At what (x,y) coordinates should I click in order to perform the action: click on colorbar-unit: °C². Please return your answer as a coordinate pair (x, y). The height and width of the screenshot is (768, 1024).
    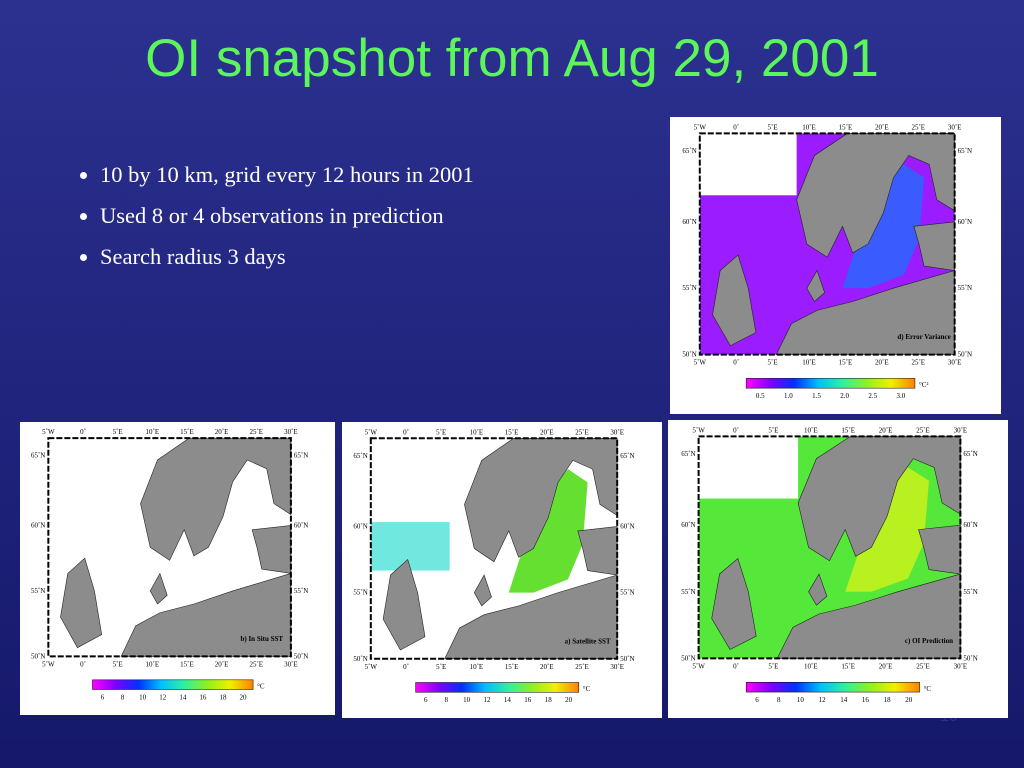
    Looking at the image, I should click on (924, 385).